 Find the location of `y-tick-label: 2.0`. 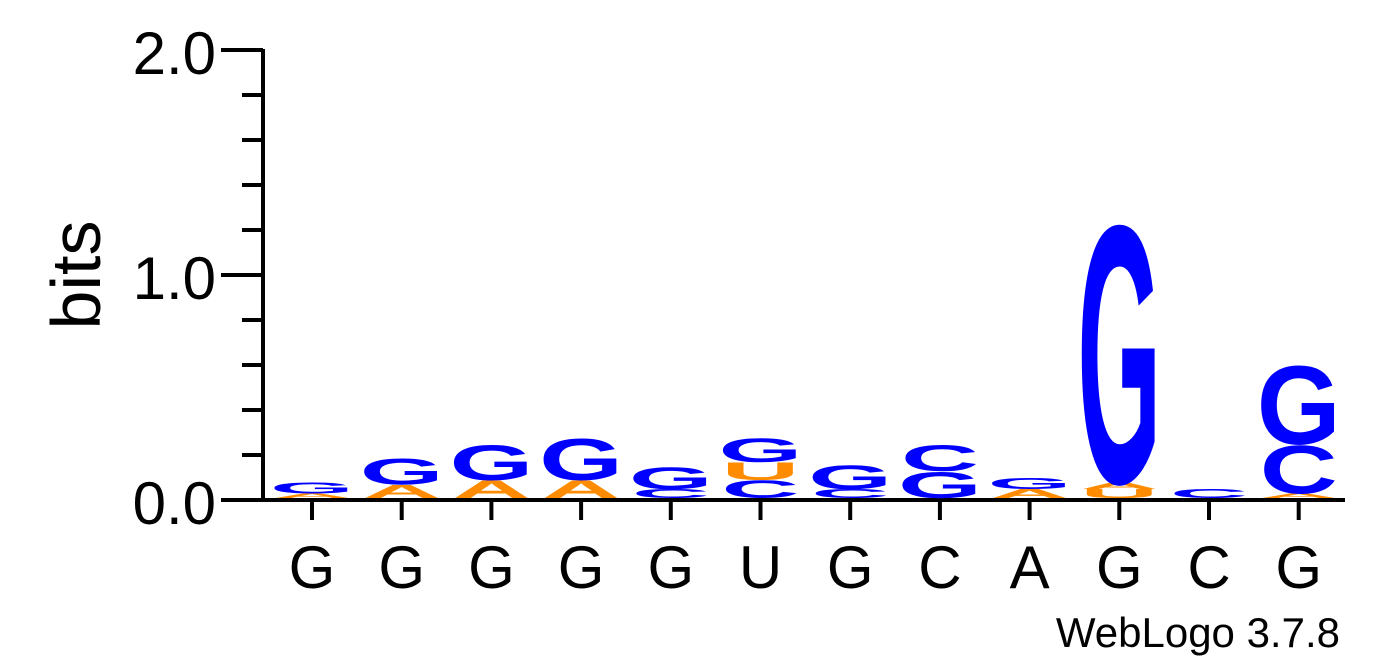

y-tick-label: 2.0 is located at coordinates (174, 53).